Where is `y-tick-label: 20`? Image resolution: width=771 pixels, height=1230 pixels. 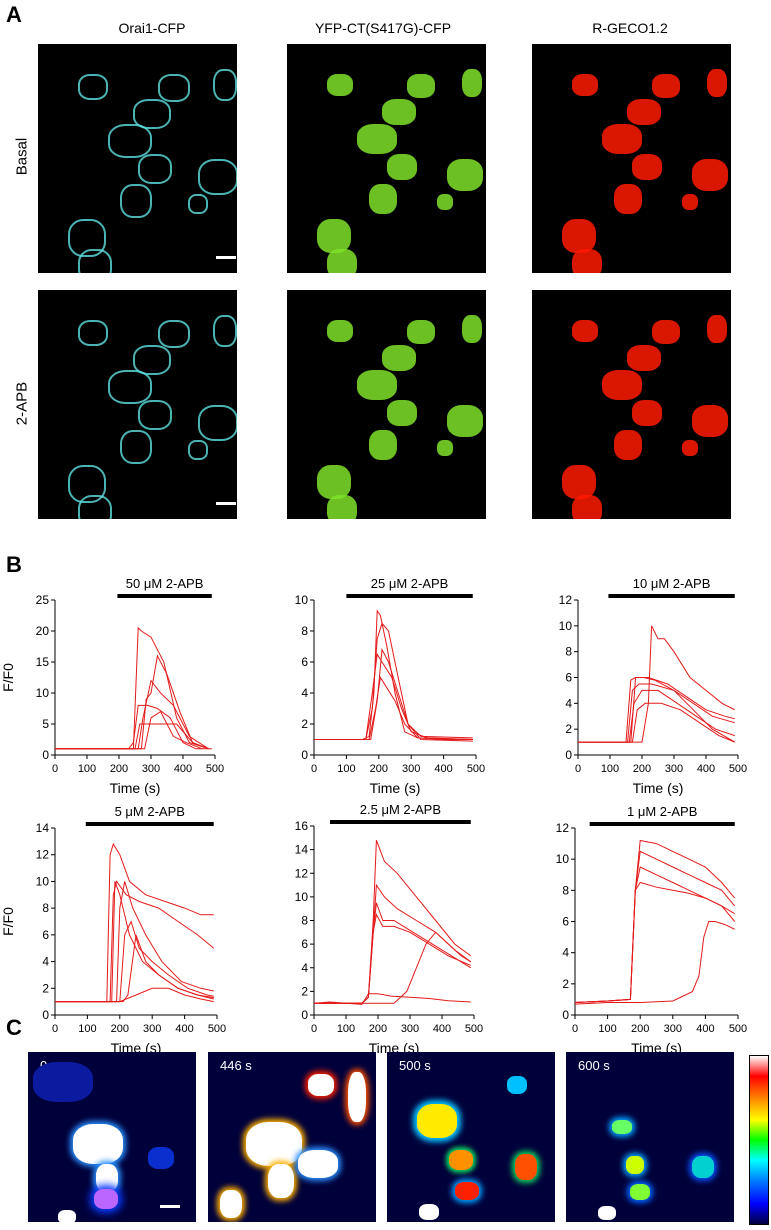 y-tick-label: 20 is located at coordinates (43, 631).